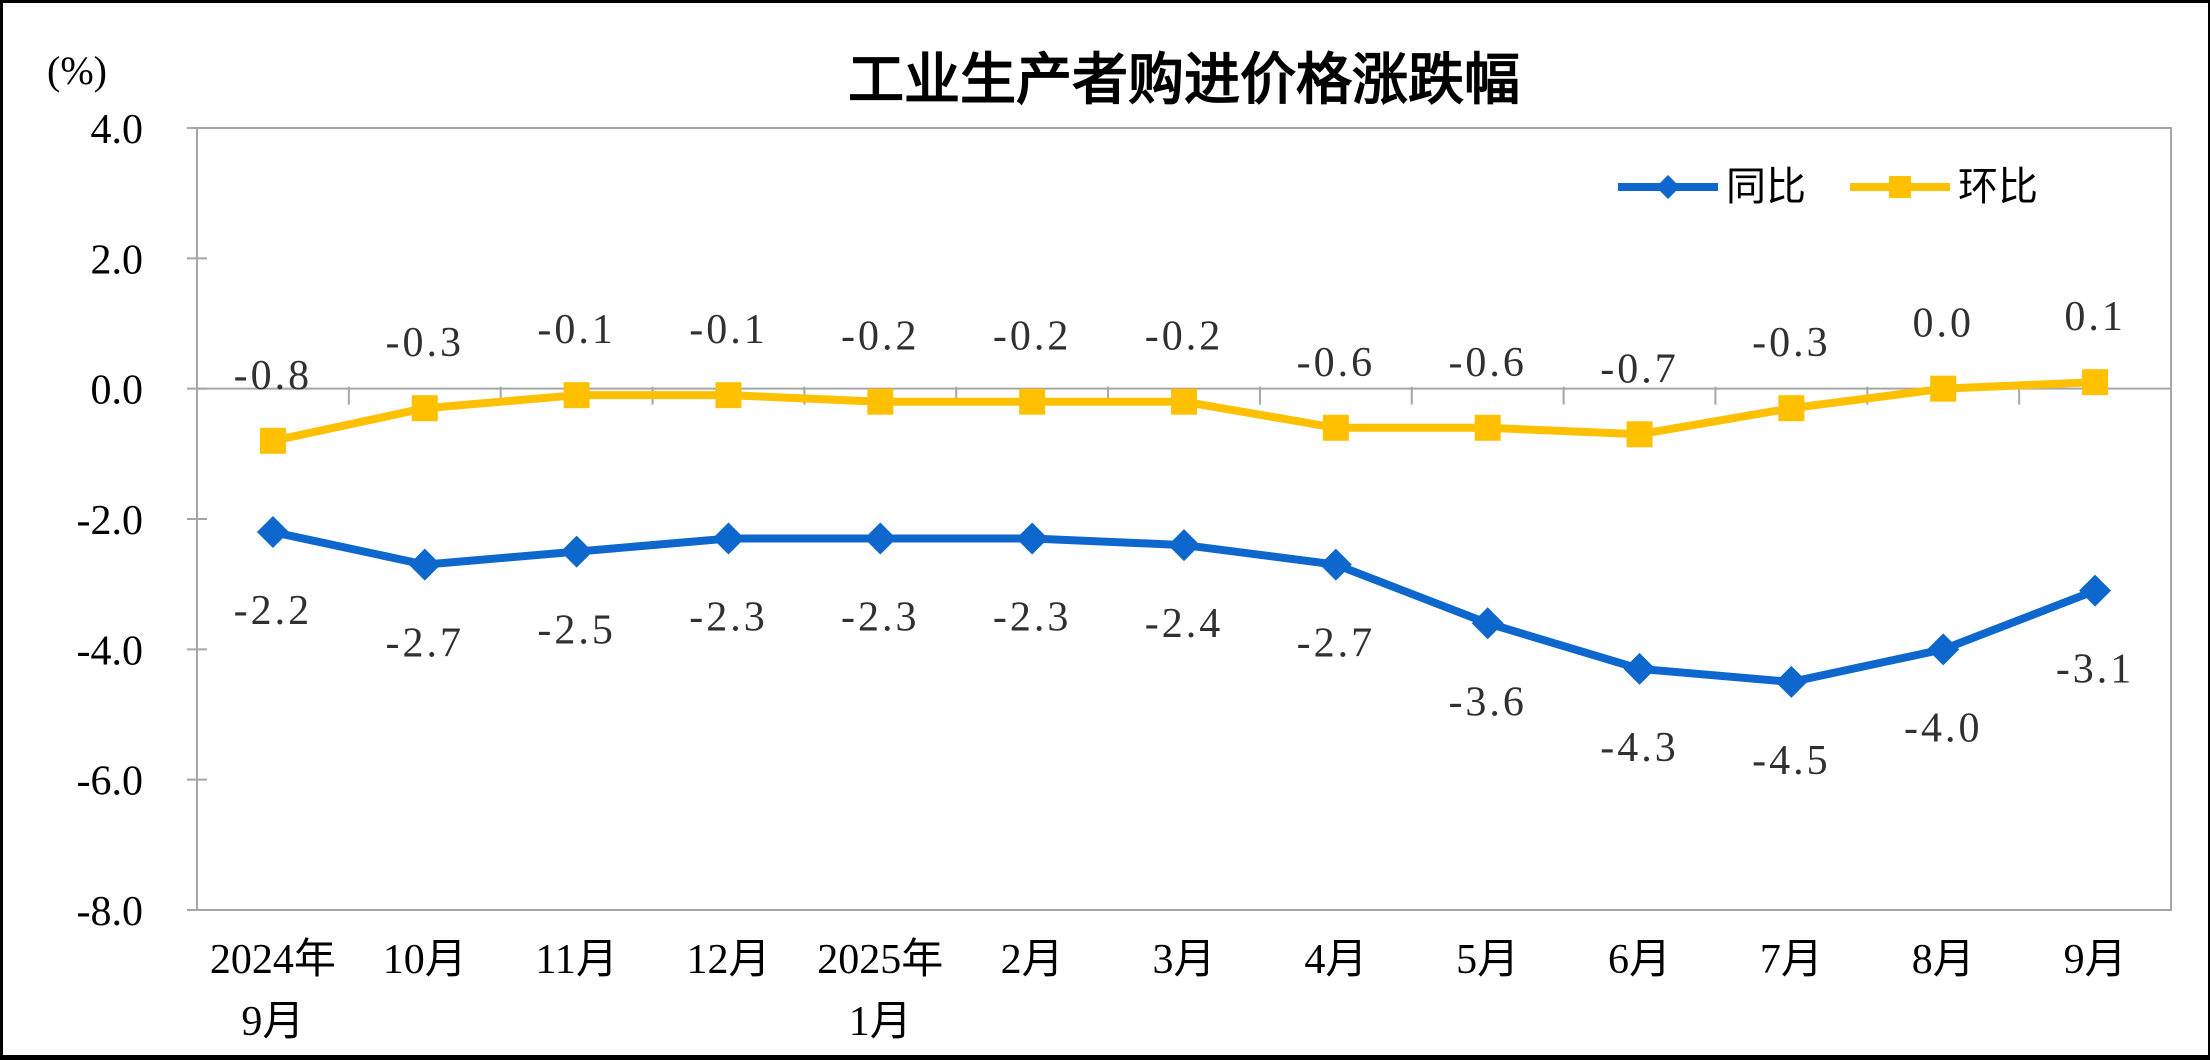  I want to click on y-axis: 4.0 2.0 0.0 -2.0 -4.0 -6.0 -8.0, so click(142, 521).